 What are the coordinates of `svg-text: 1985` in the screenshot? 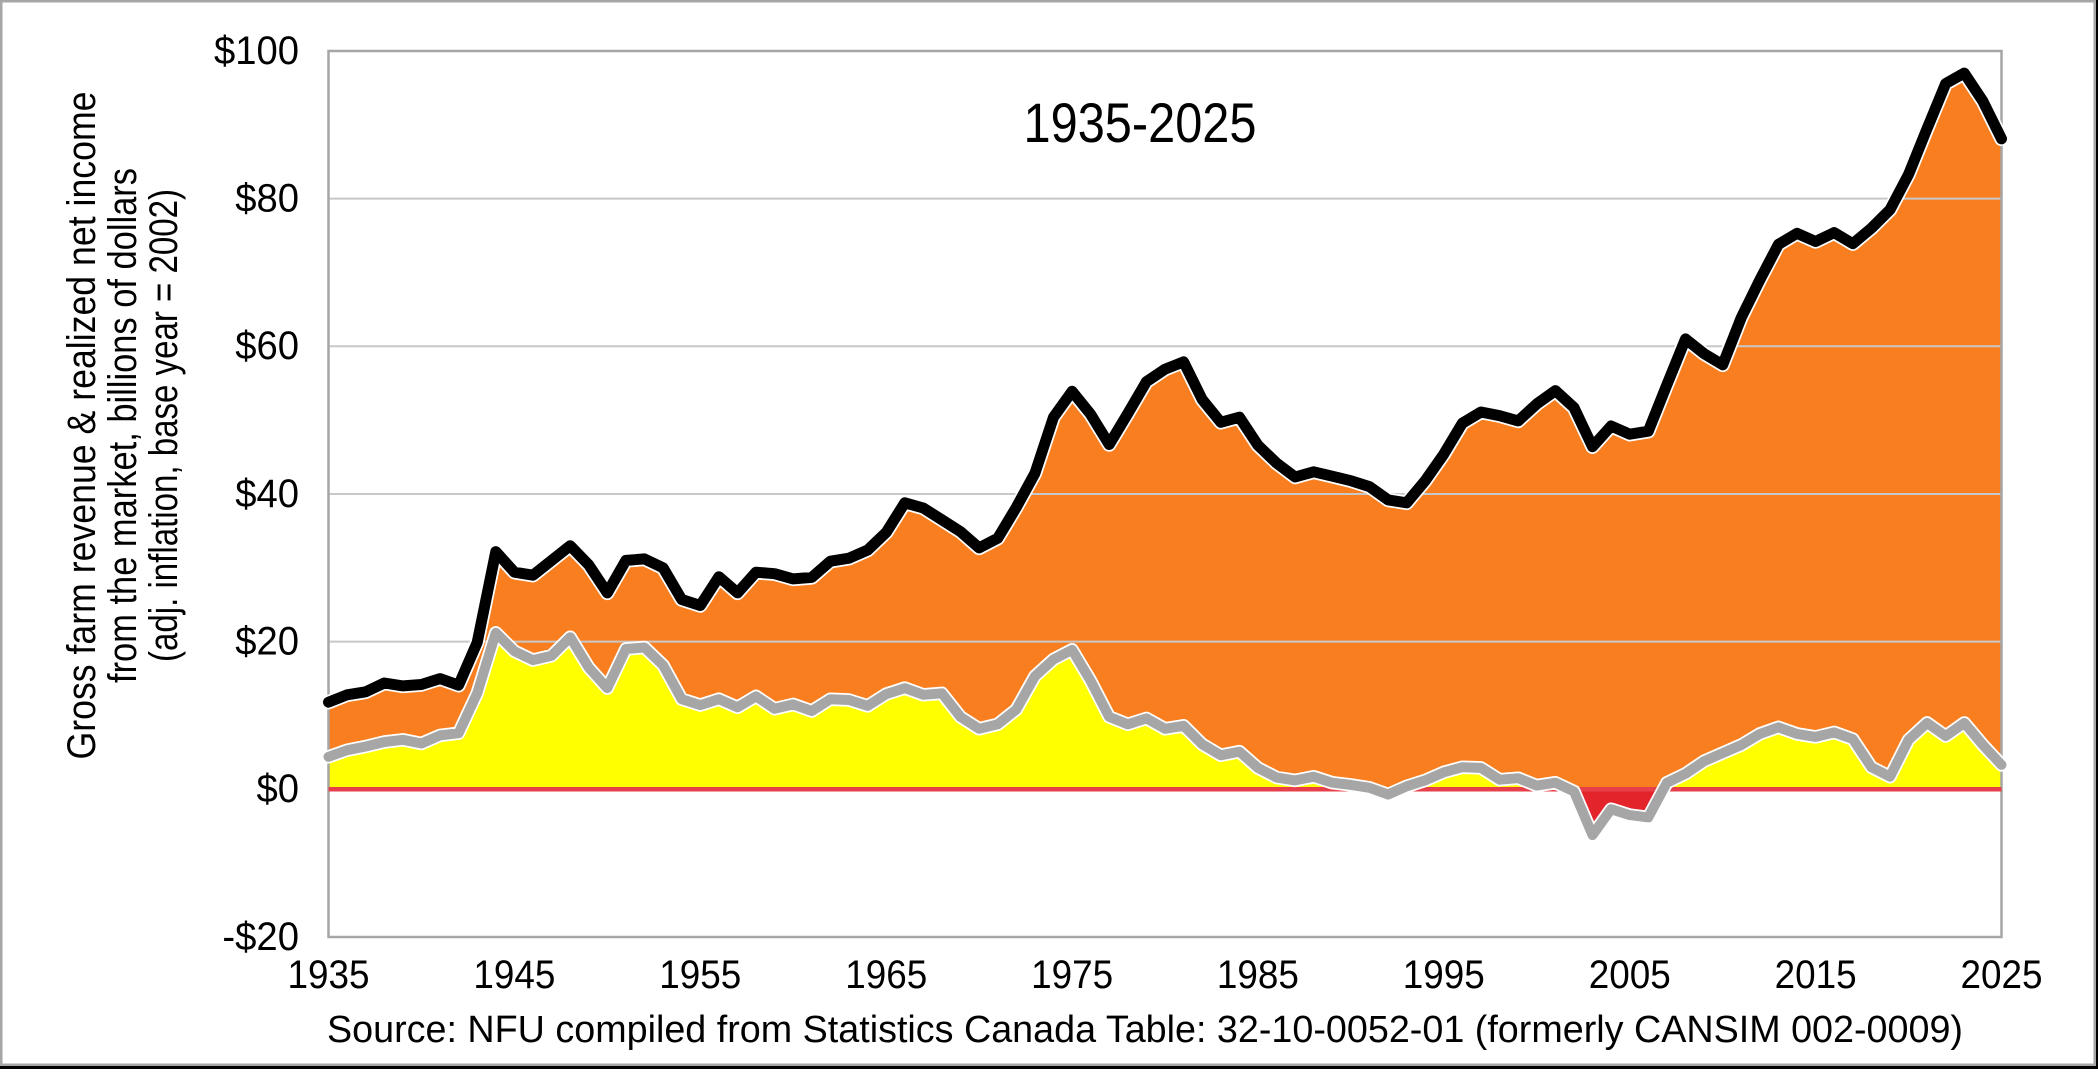 It's located at (1258, 975).